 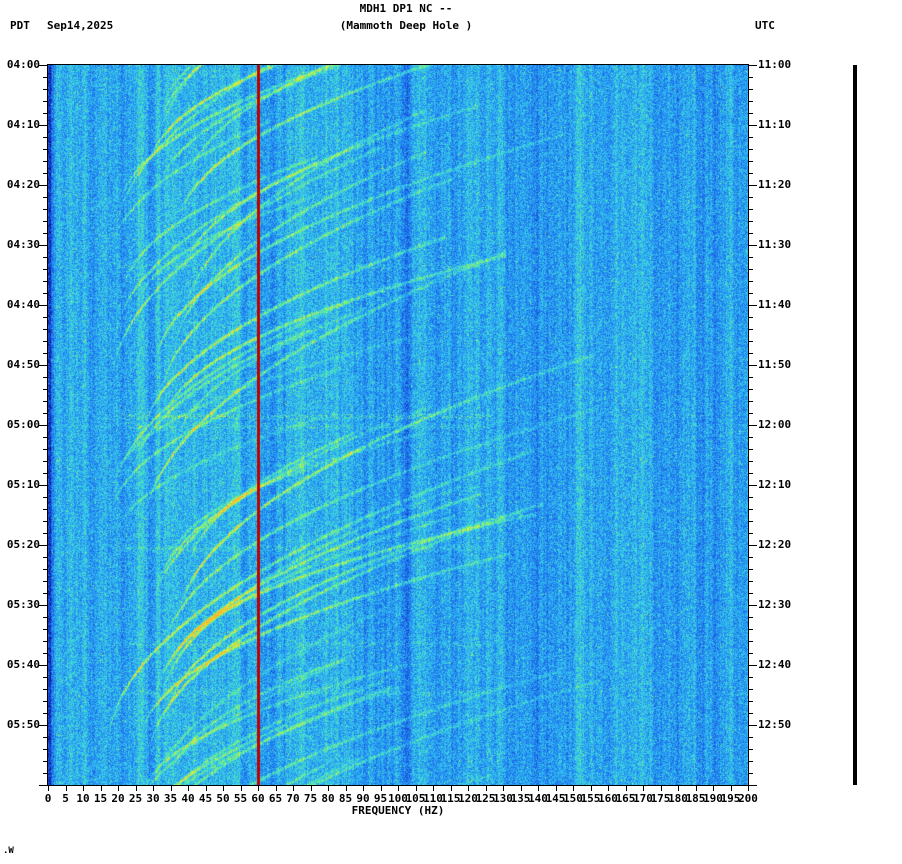 I want to click on date-label: Sep14,2025, so click(x=80, y=25).